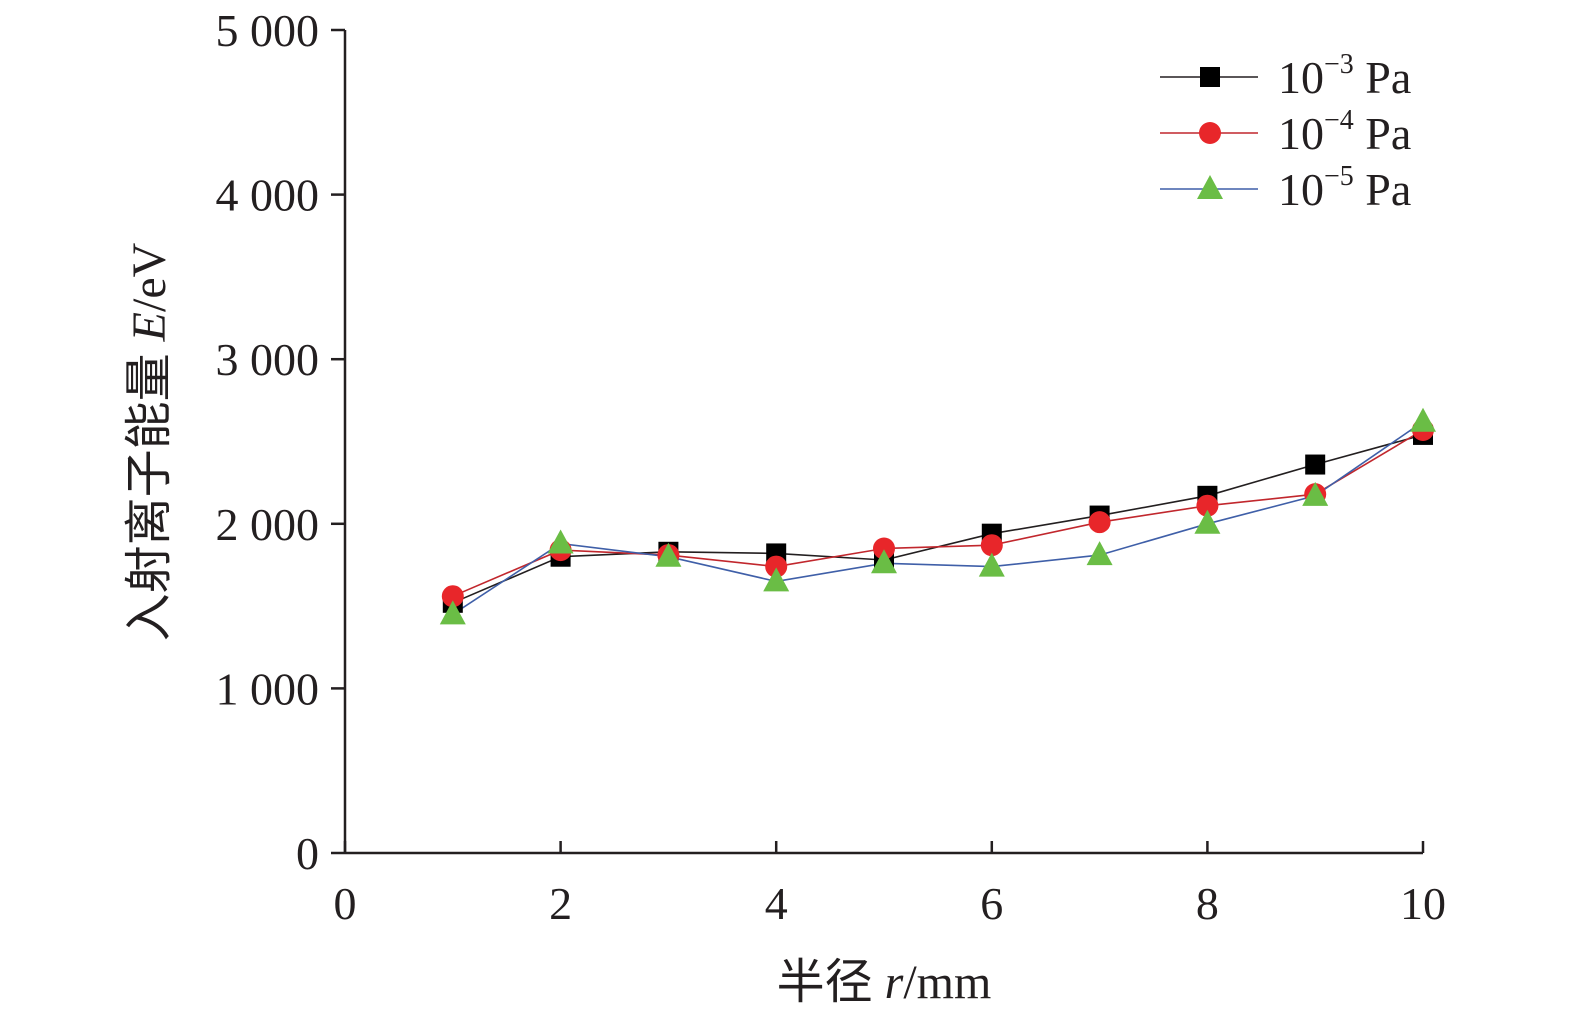  What do you see at coordinates (149, 277) in the screenshot?
I see `y-axis-title-suffix: /eV` at bounding box center [149, 277].